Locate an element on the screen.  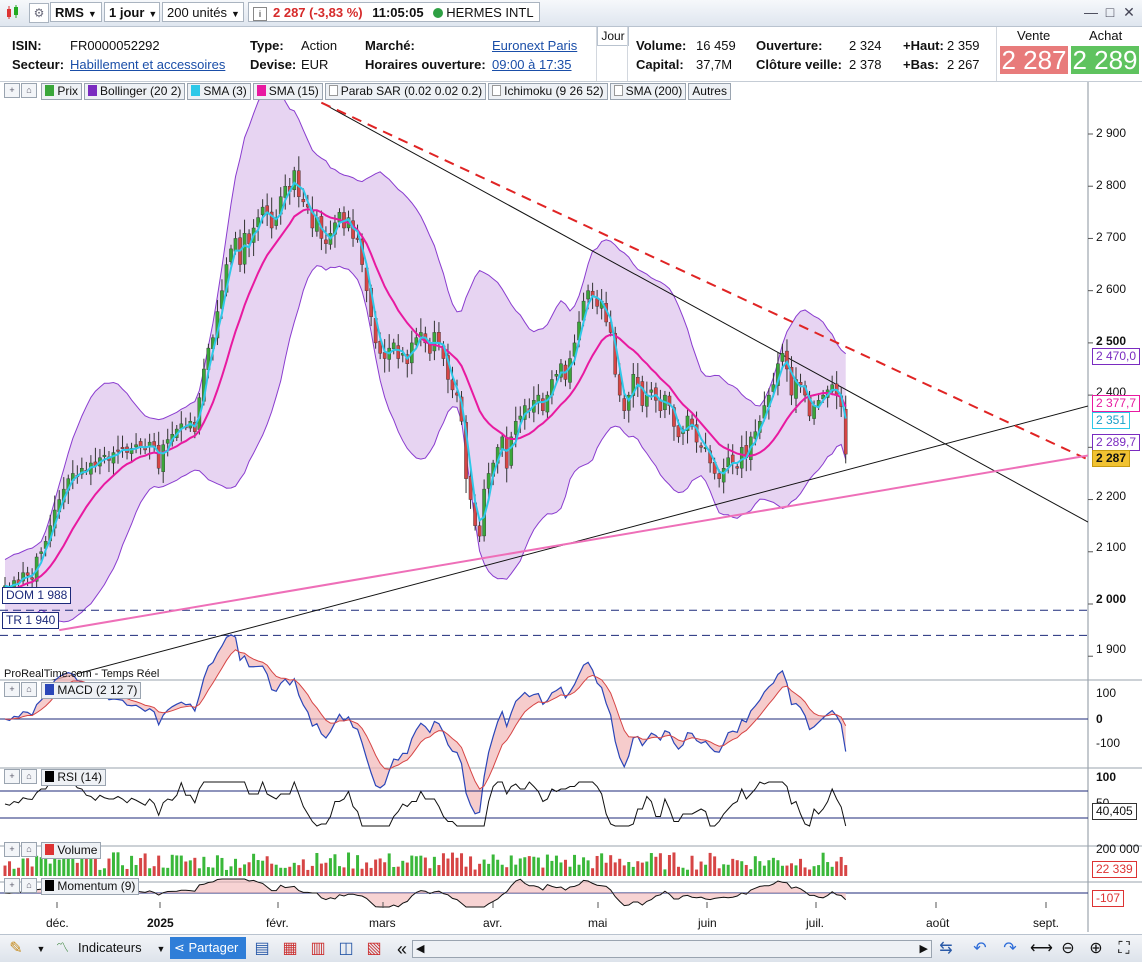
fullscreen-icon: ⛶ is located at coordinates (1124, 948).